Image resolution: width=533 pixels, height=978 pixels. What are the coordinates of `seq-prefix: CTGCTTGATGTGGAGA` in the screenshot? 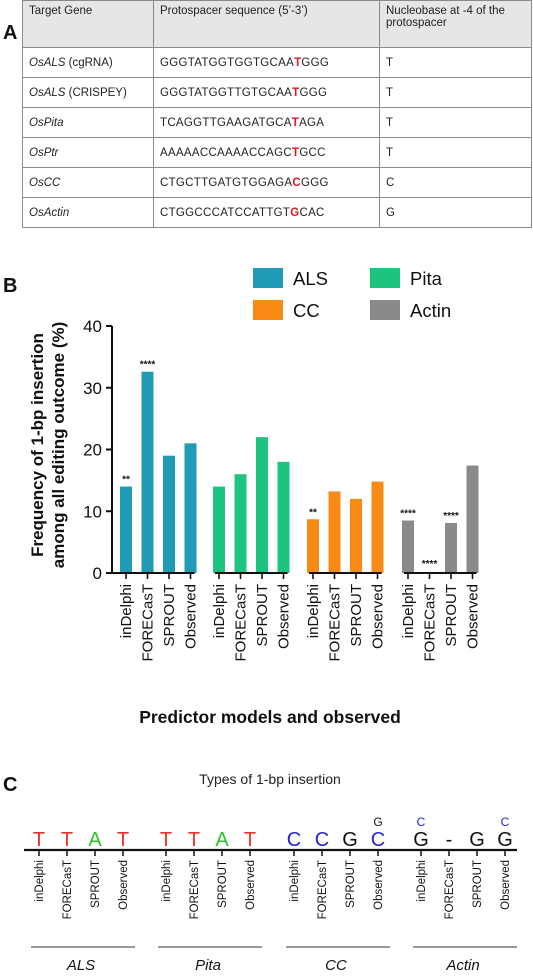 It's located at (226, 182).